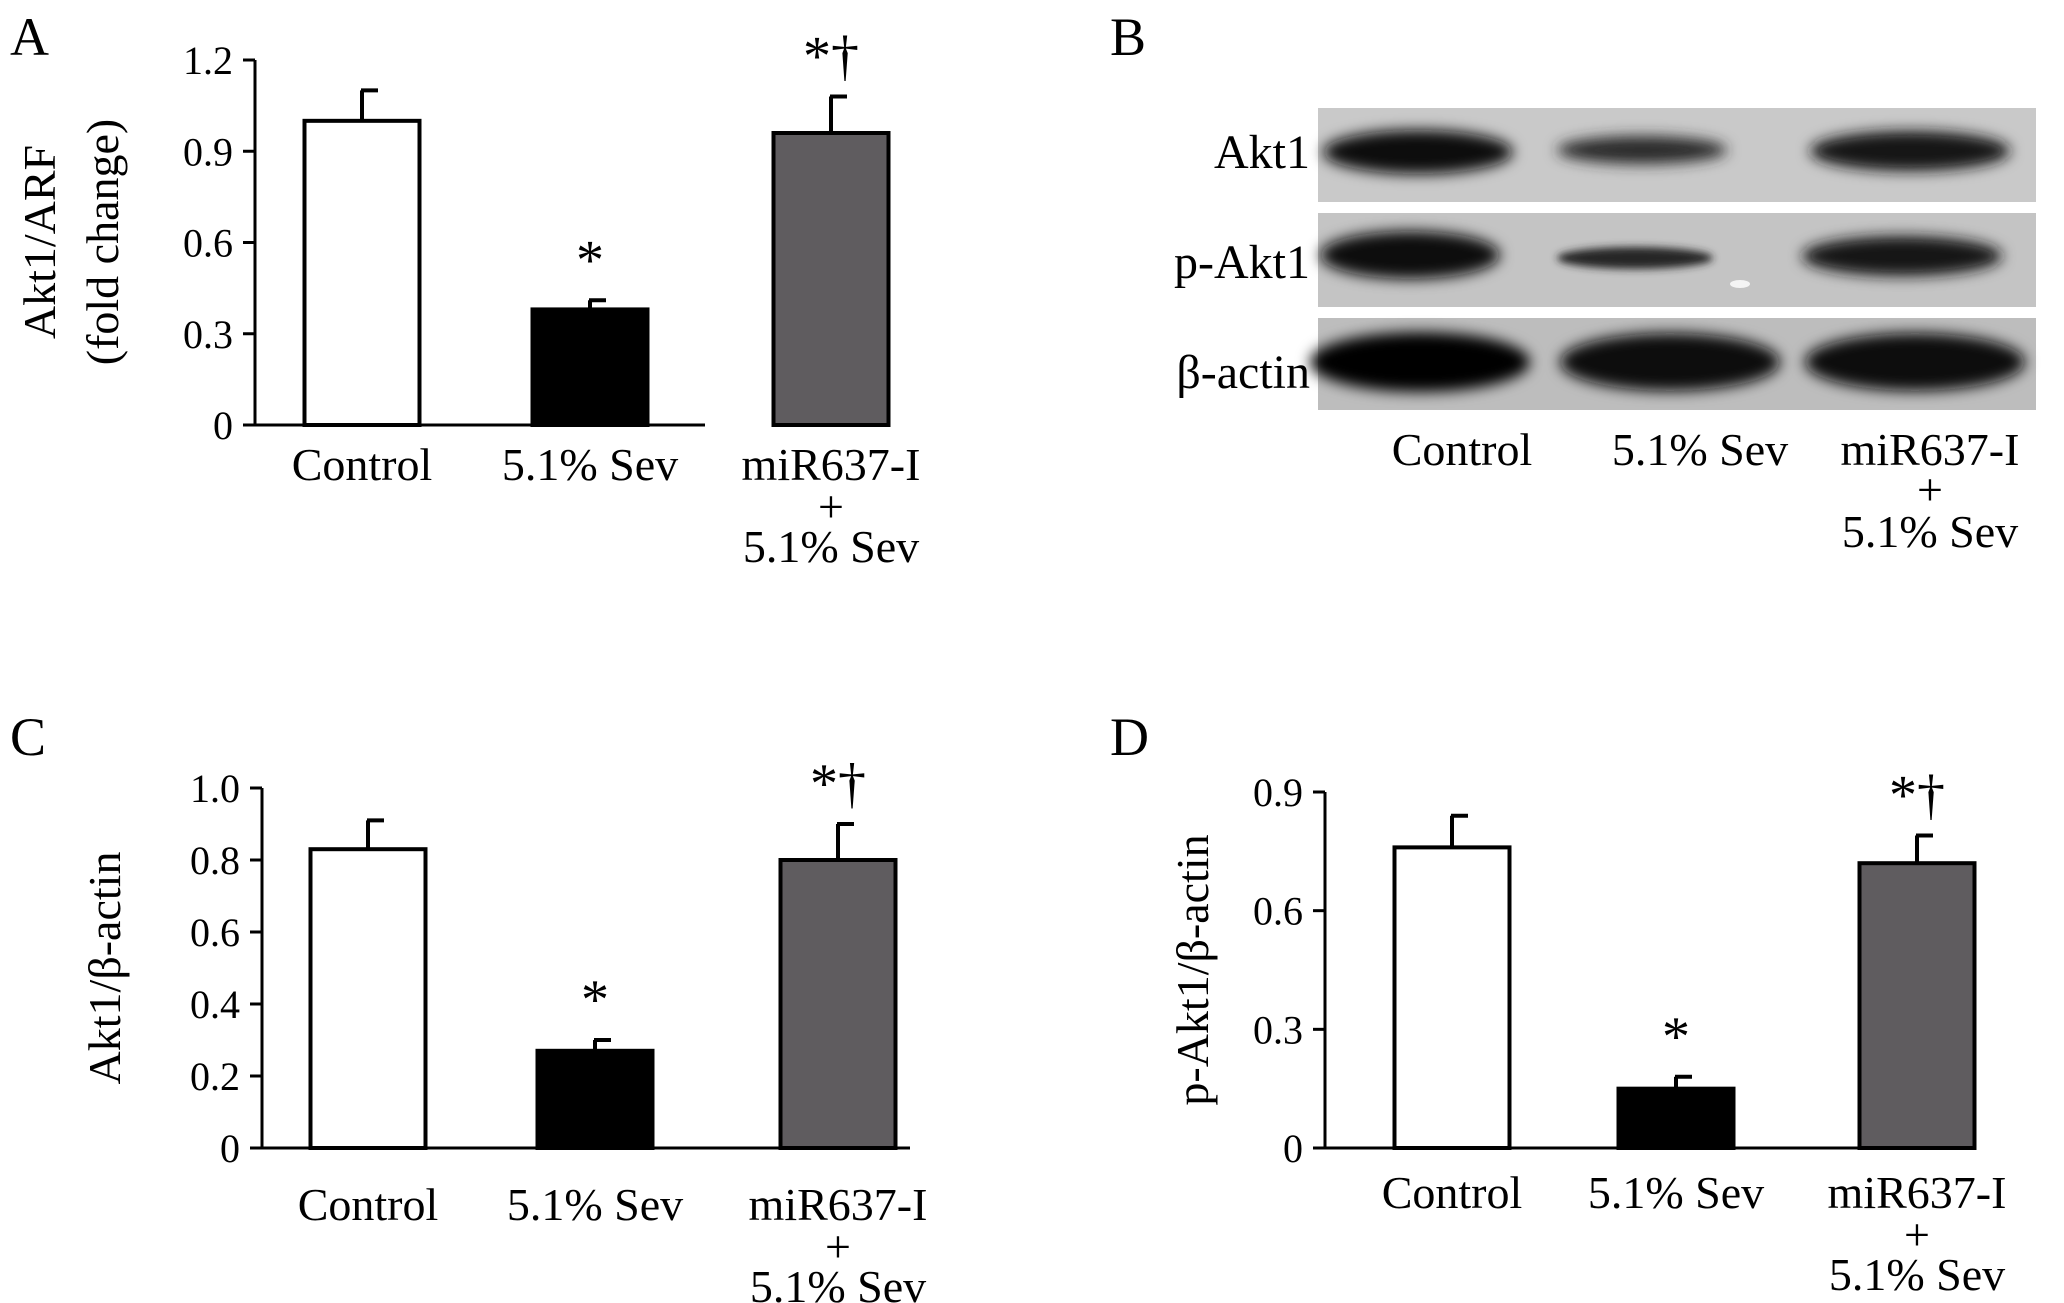 This screenshot has width=2064, height=1303. What do you see at coordinates (1930, 489) in the screenshot?
I see `blot-lane-label-mir-line2: +` at bounding box center [1930, 489].